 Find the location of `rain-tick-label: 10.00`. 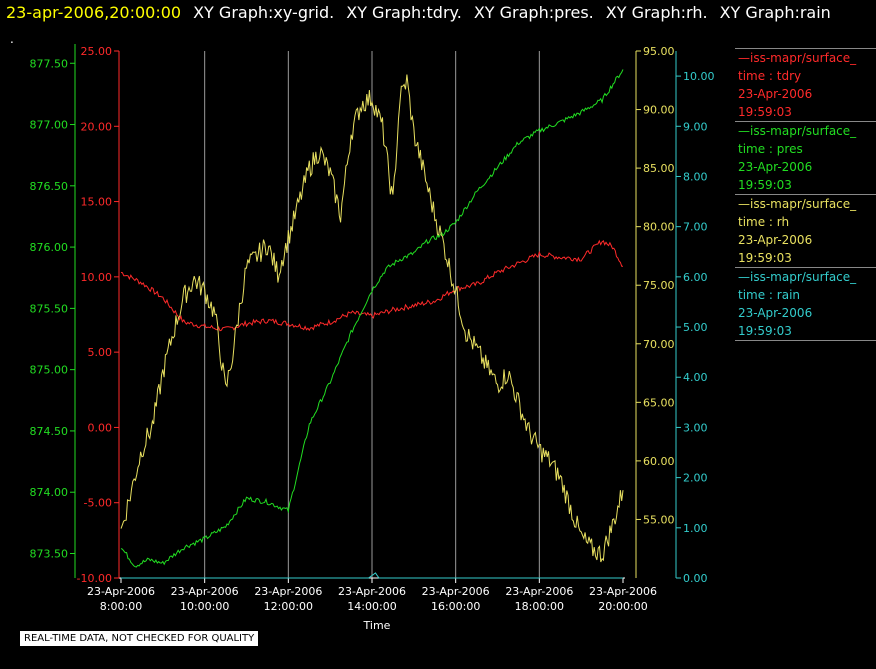

rain-tick-label: 10.00 is located at coordinates (699, 76).